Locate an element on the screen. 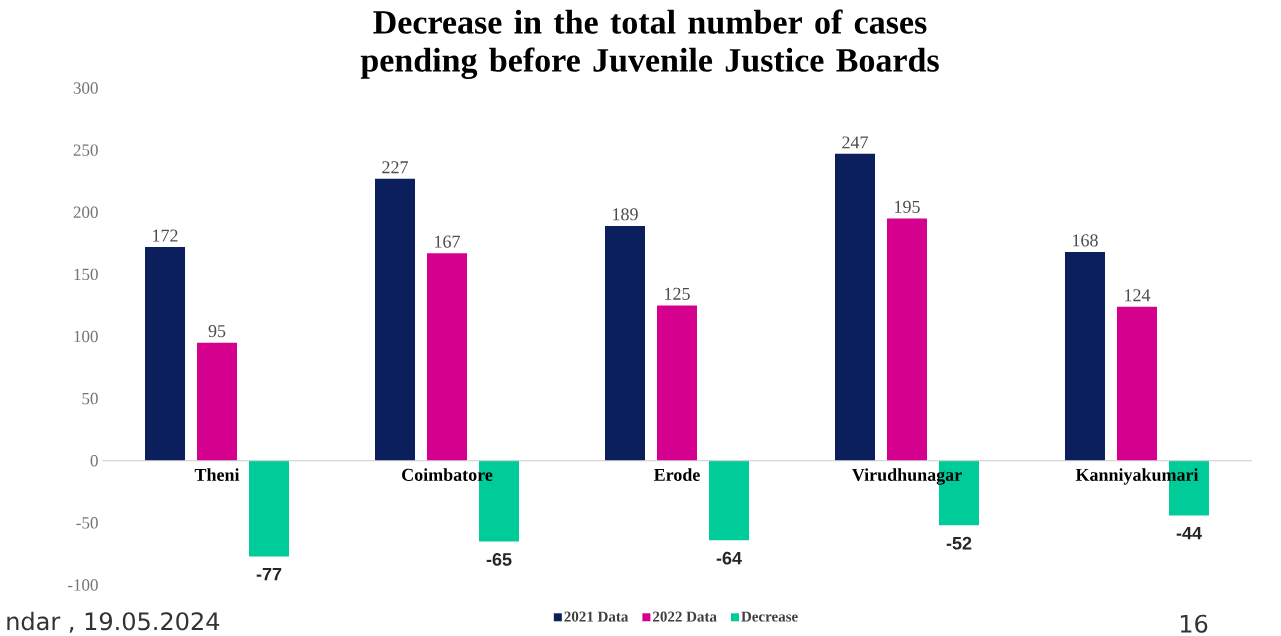 The width and height of the screenshot is (1281, 636). data-label: -44 is located at coordinates (1189, 533).